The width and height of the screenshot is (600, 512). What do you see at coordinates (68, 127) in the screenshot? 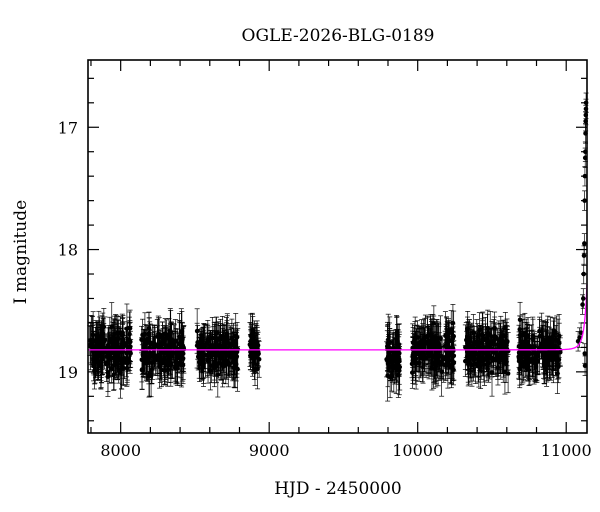
I see `y-tick-label: 17` at bounding box center [68, 127].